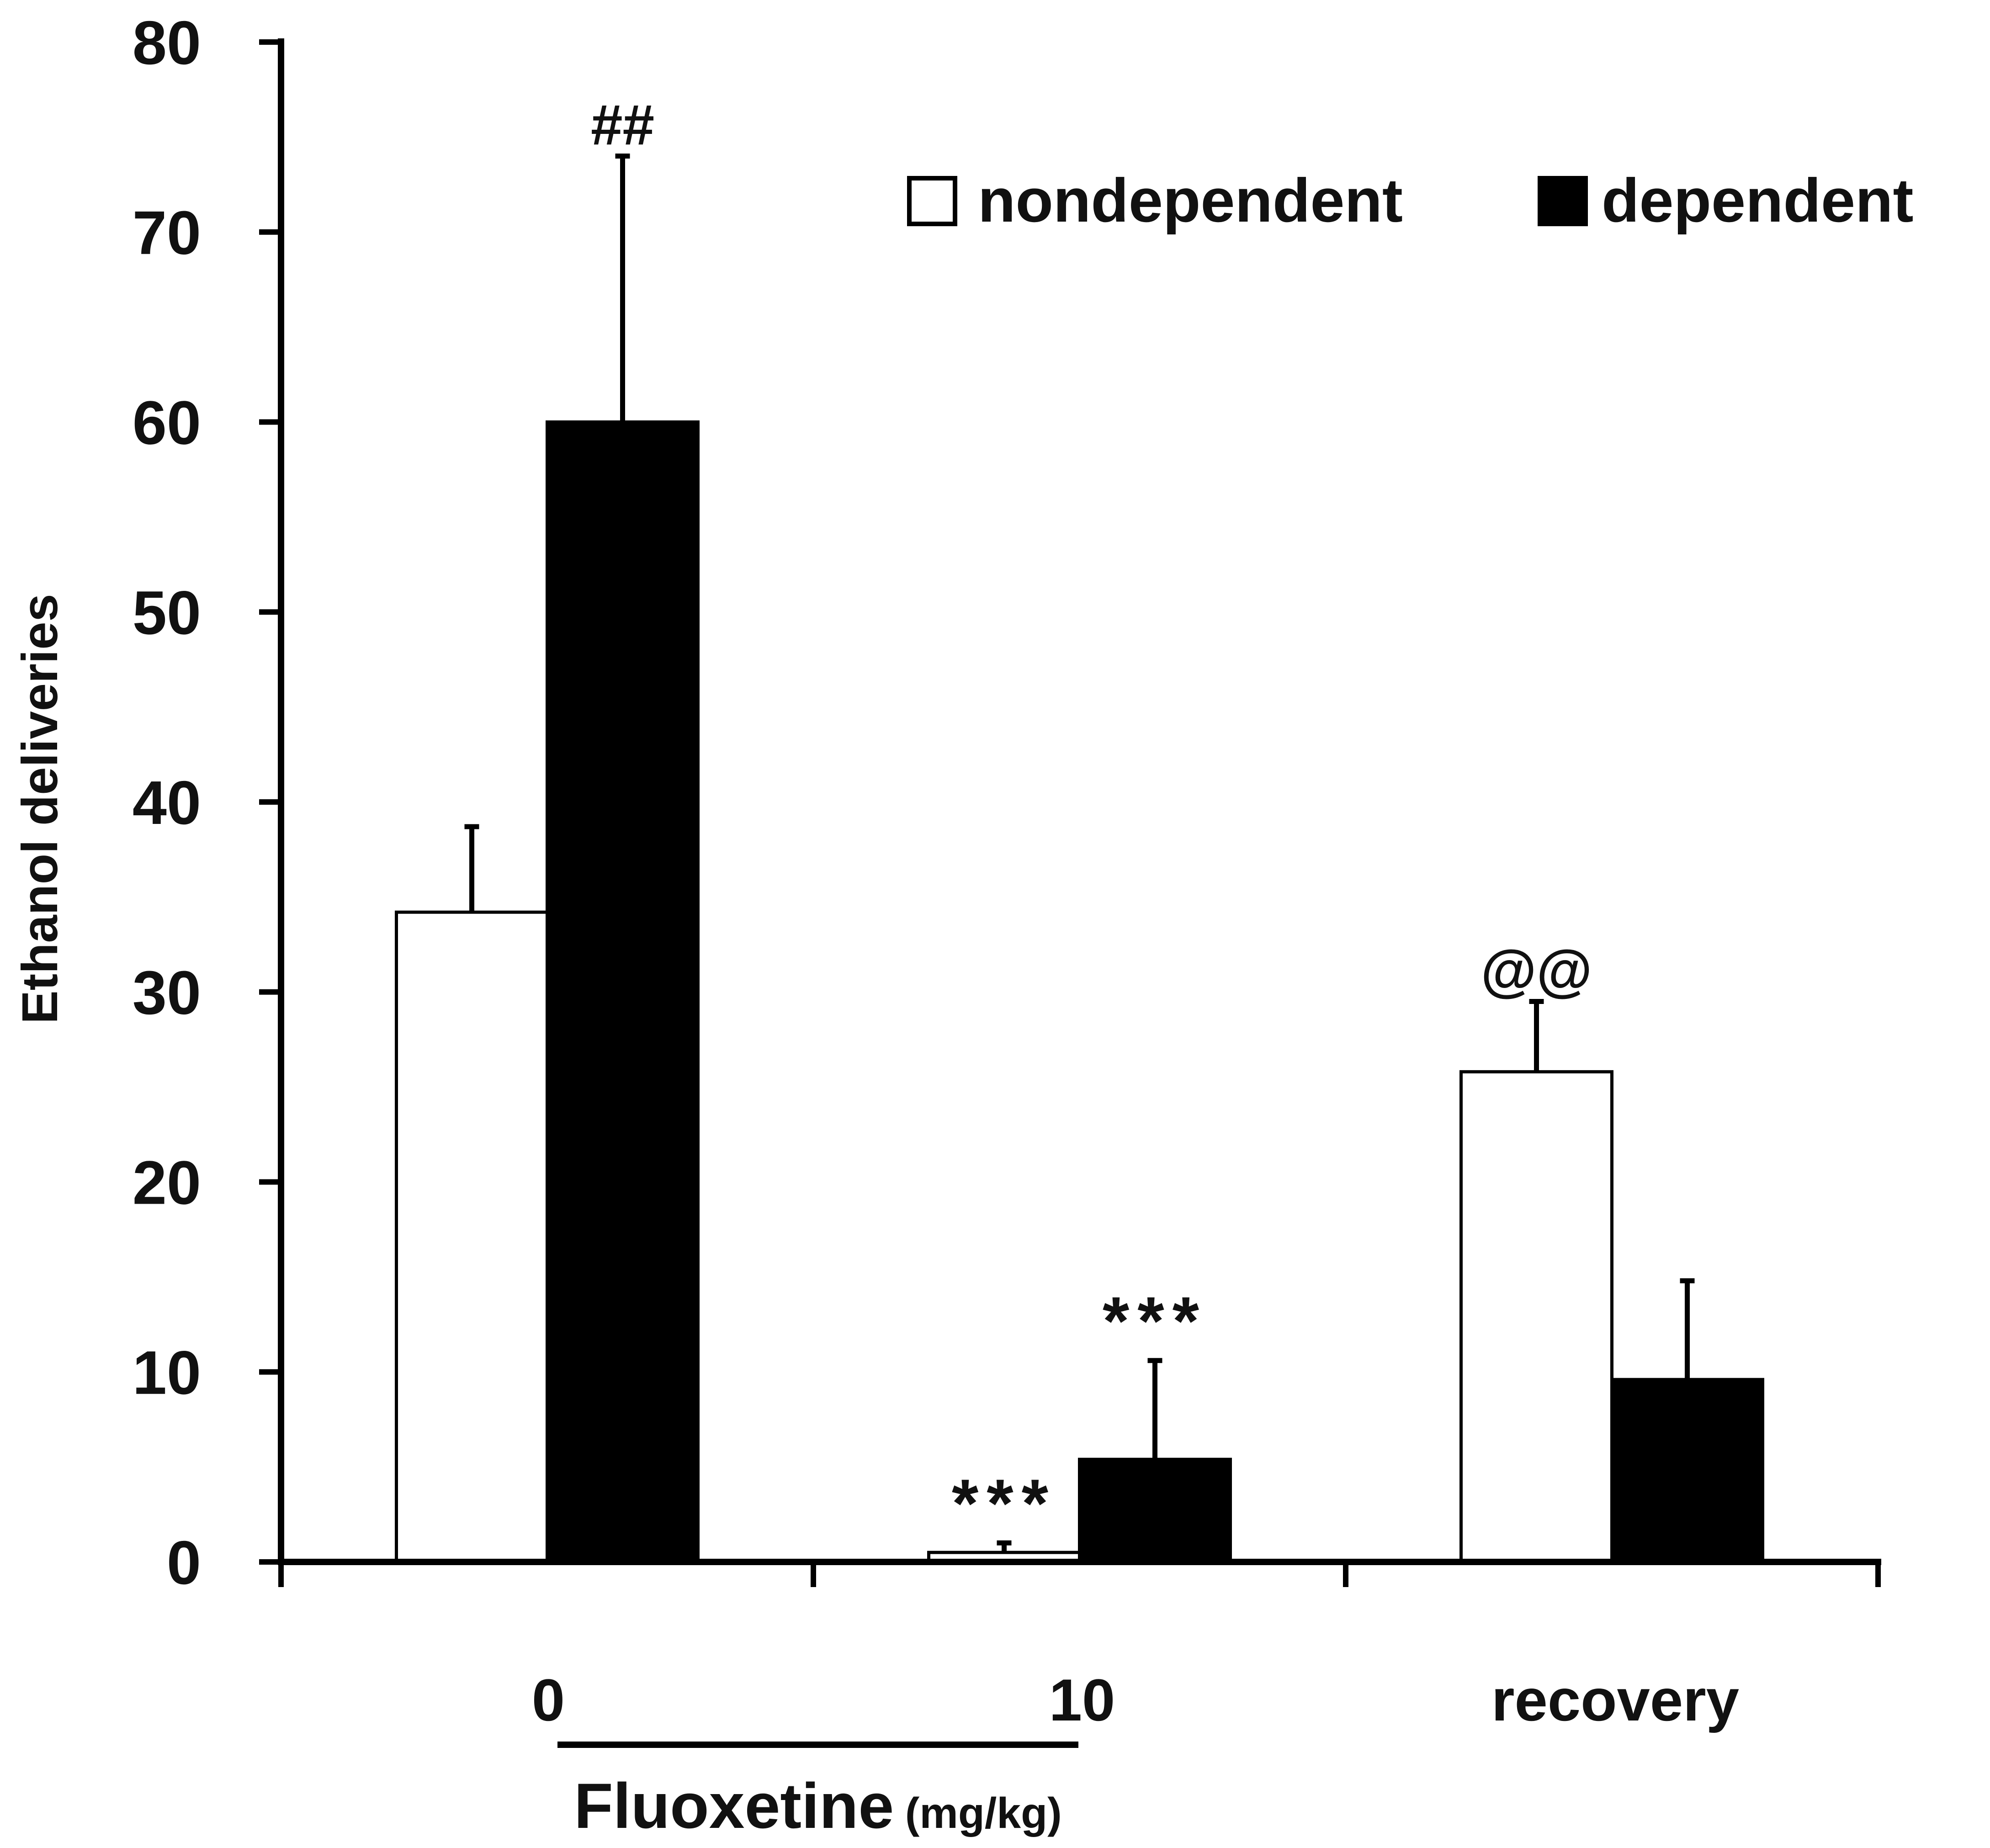 The width and height of the screenshot is (1990, 1848). I want to click on x-tick-label-10: 10, so click(1082, 1700).